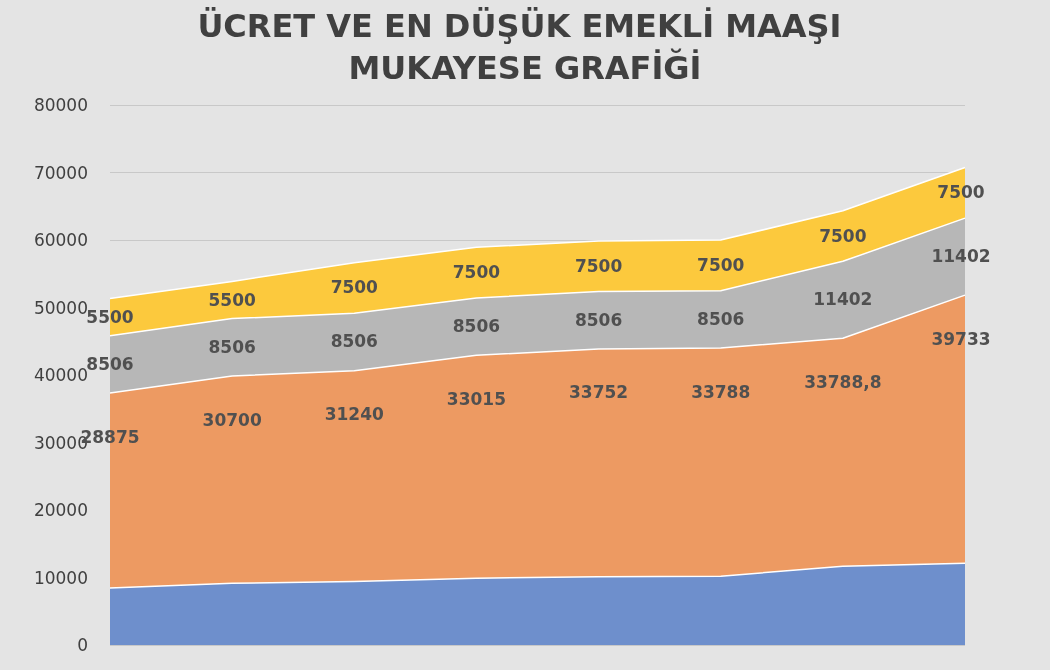 Image resolution: width=1050 pixels, height=670 pixels. I want to click on y-tick-label: 40000, so click(60, 375).